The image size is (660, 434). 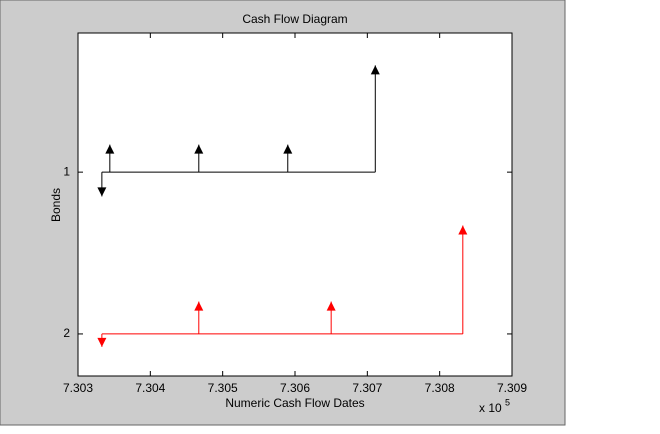 I want to click on y-axis-label: Bonds, so click(x=56, y=205).